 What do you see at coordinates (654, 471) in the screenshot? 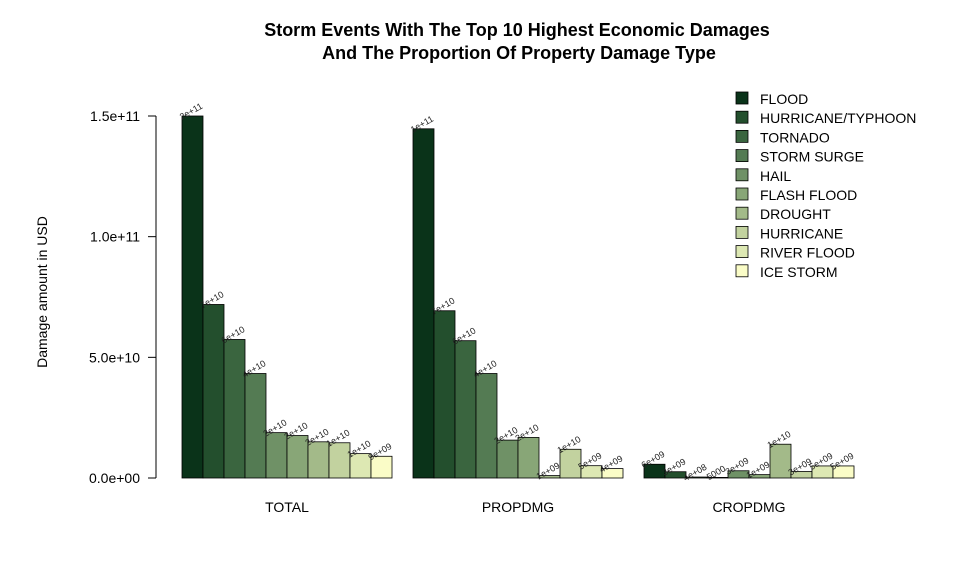
I see `bar-cropdmg-flood` at bounding box center [654, 471].